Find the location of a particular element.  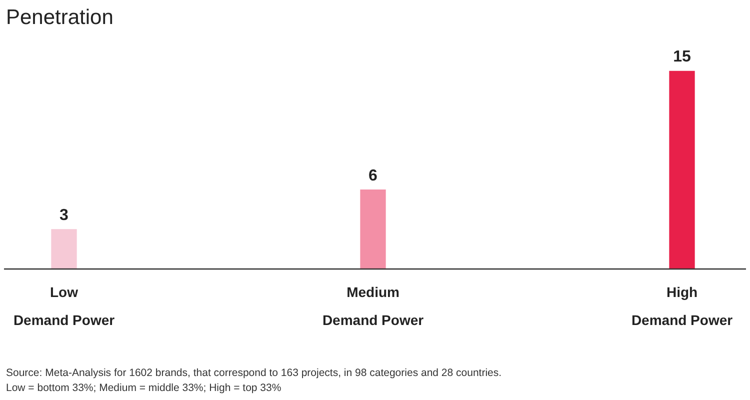

x-tick-label: High Demand Power is located at coordinates (682, 306).